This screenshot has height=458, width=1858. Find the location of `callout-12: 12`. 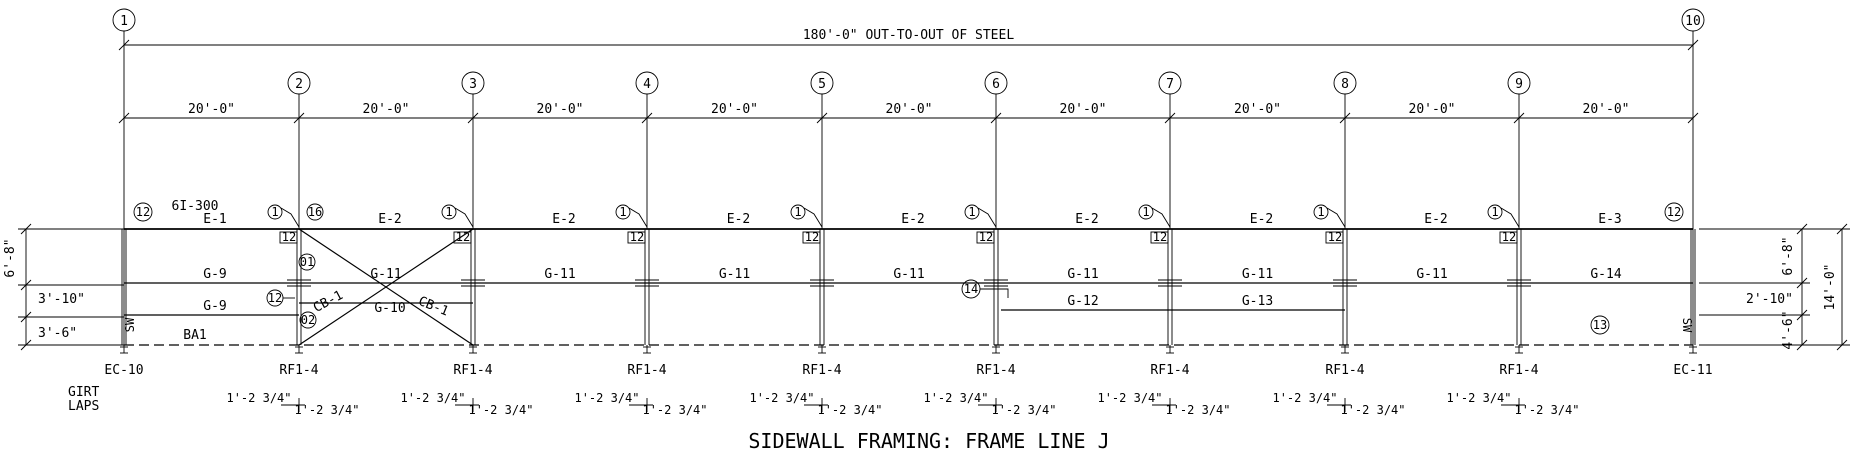

callout-12: 12 is located at coordinates (275, 298).